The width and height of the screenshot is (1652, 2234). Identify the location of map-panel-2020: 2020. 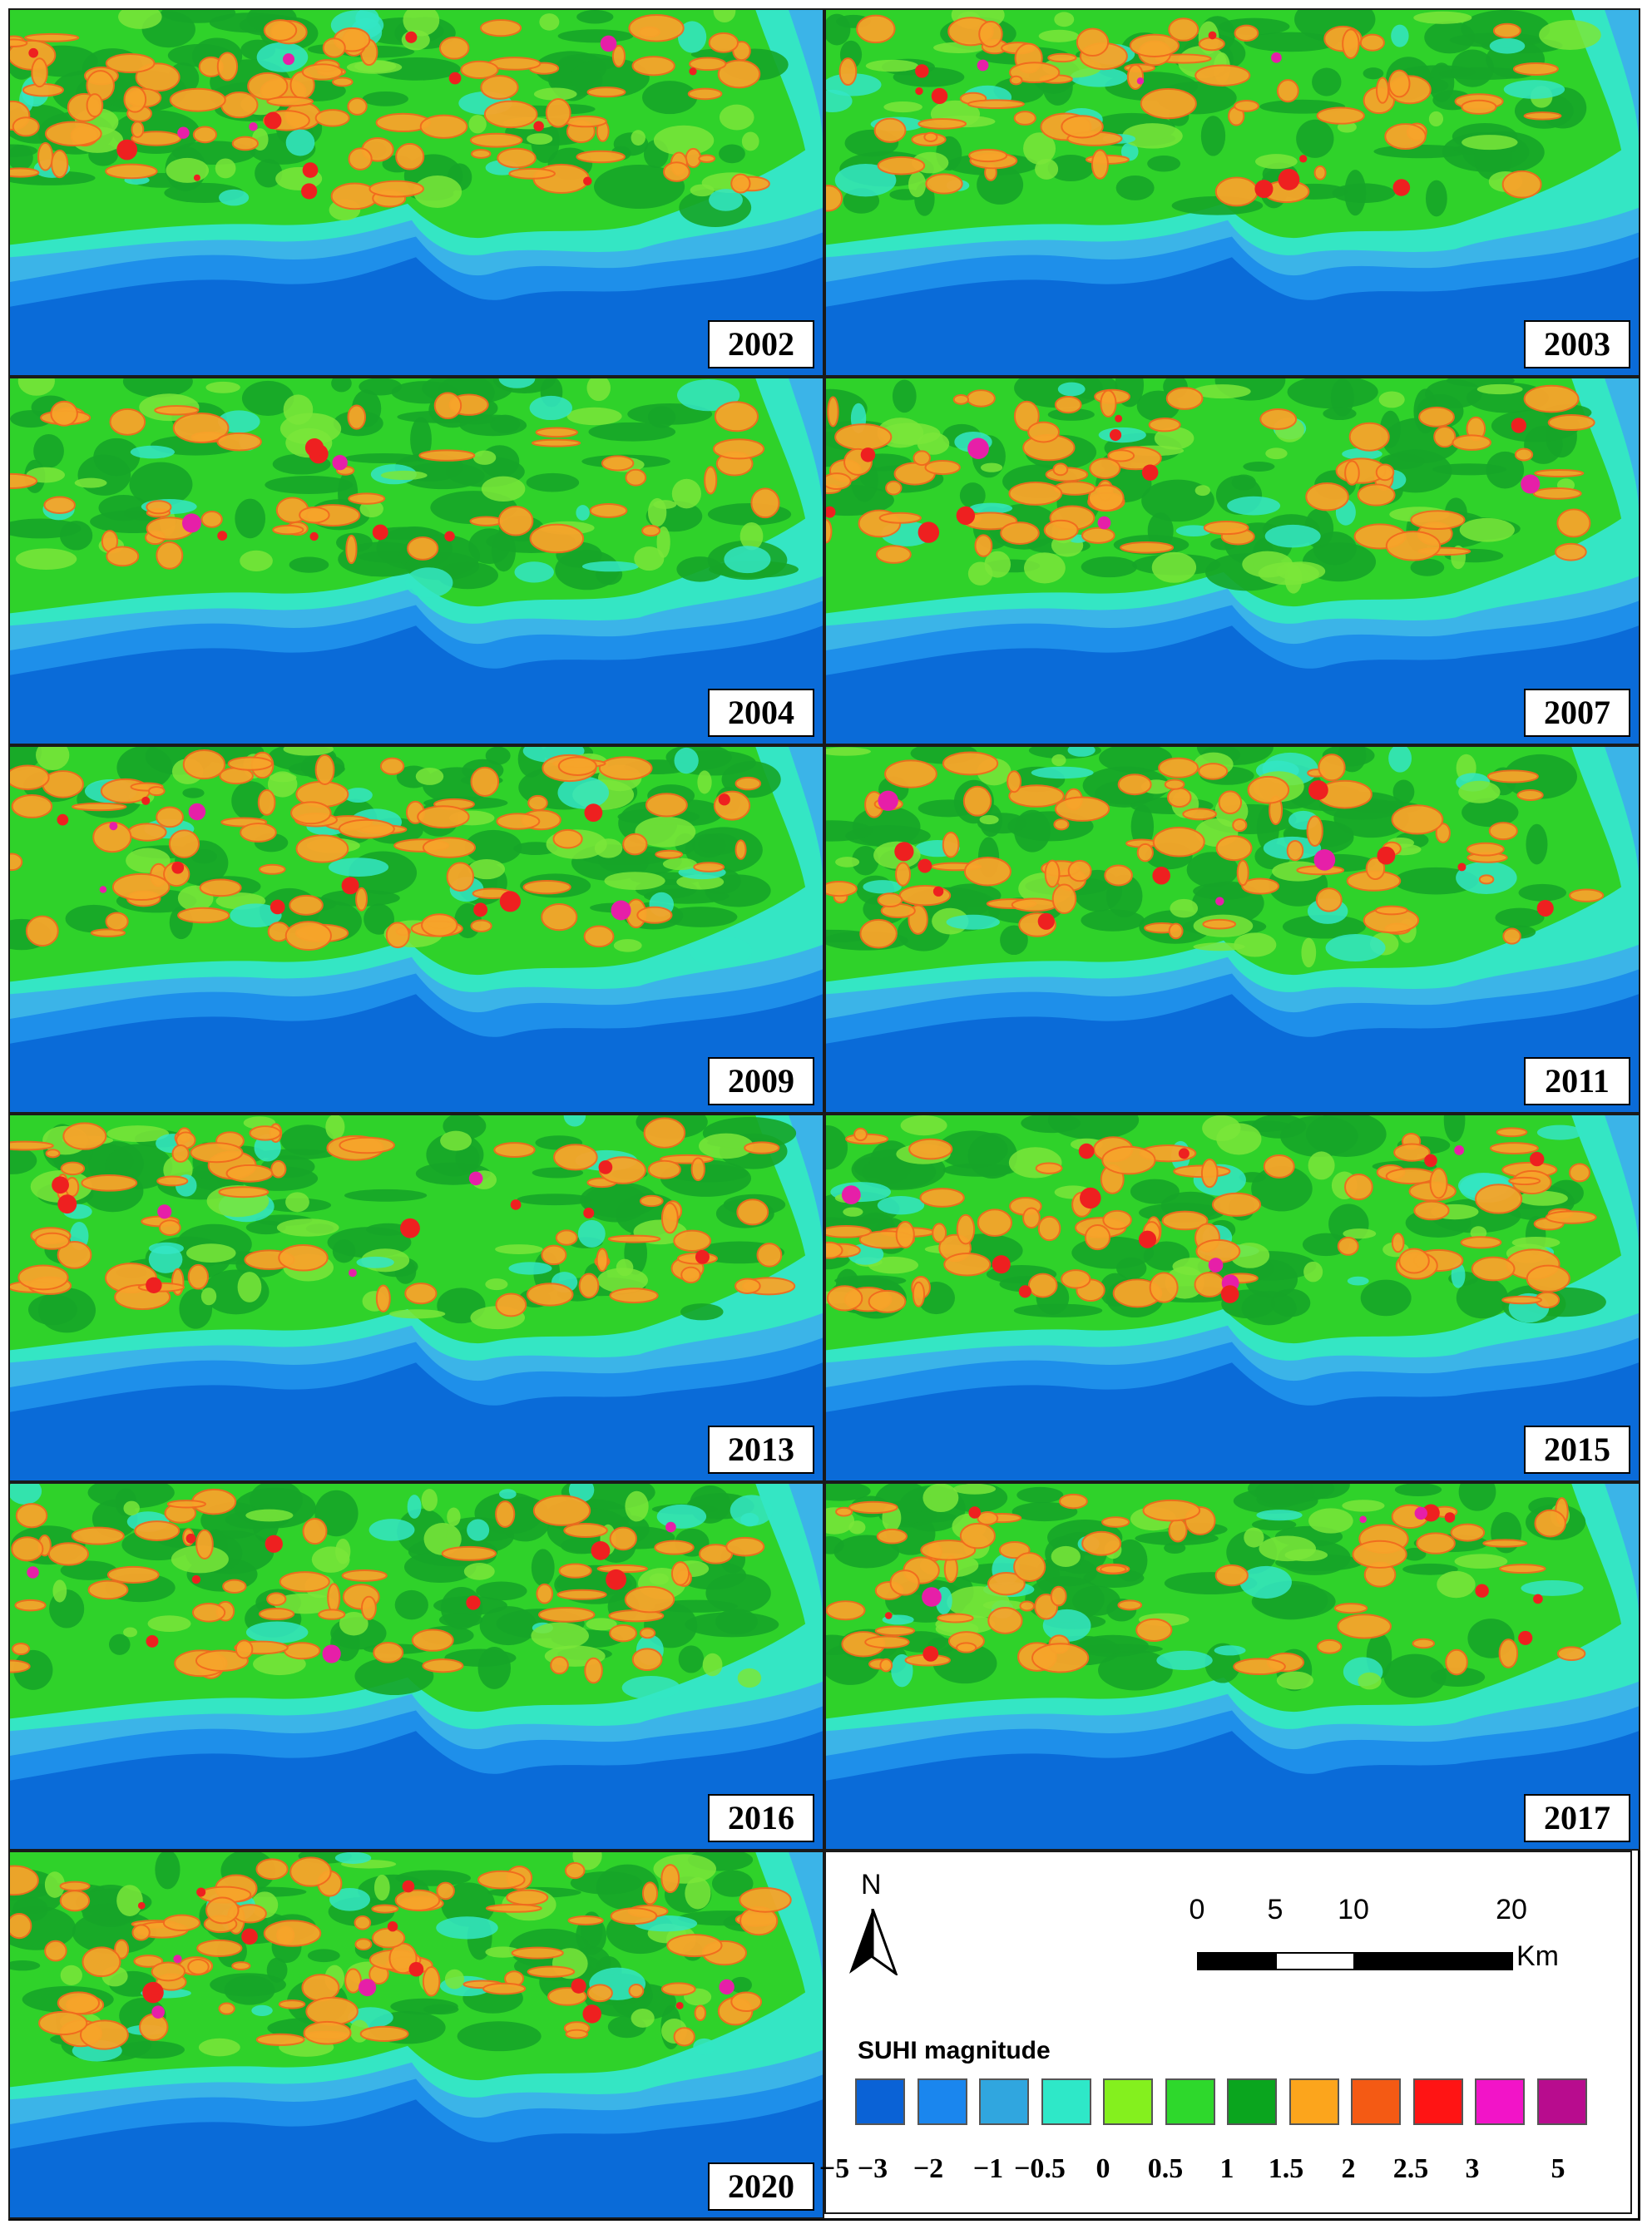
(416, 2035).